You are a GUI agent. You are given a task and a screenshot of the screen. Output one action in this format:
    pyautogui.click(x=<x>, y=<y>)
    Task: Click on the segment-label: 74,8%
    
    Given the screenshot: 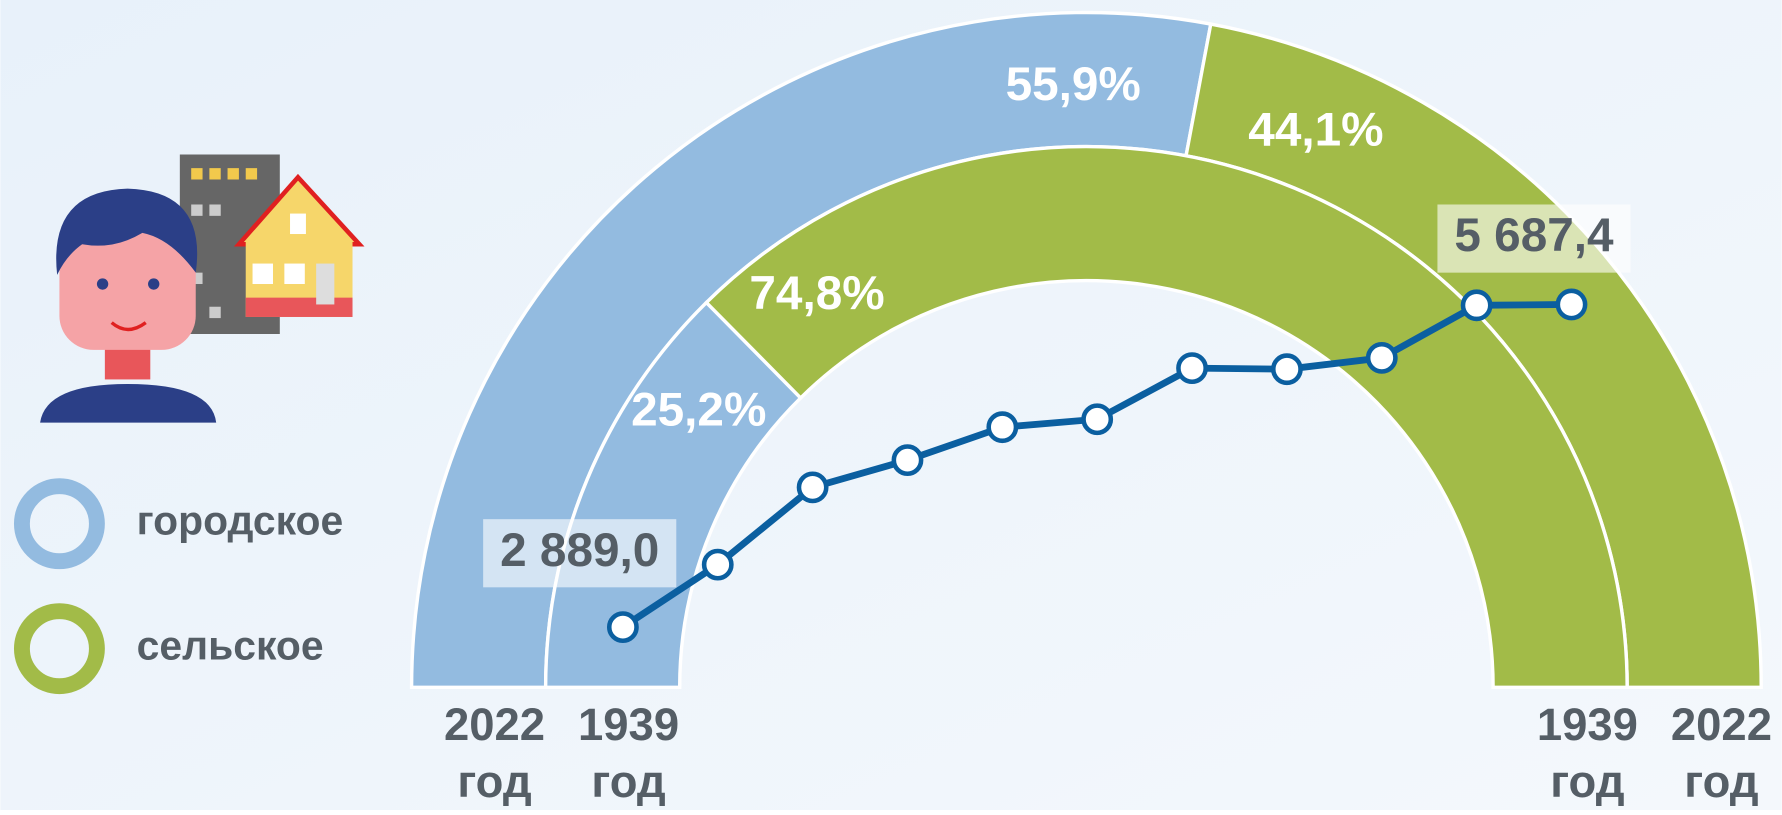 What is the action you would take?
    pyautogui.click(x=816, y=293)
    